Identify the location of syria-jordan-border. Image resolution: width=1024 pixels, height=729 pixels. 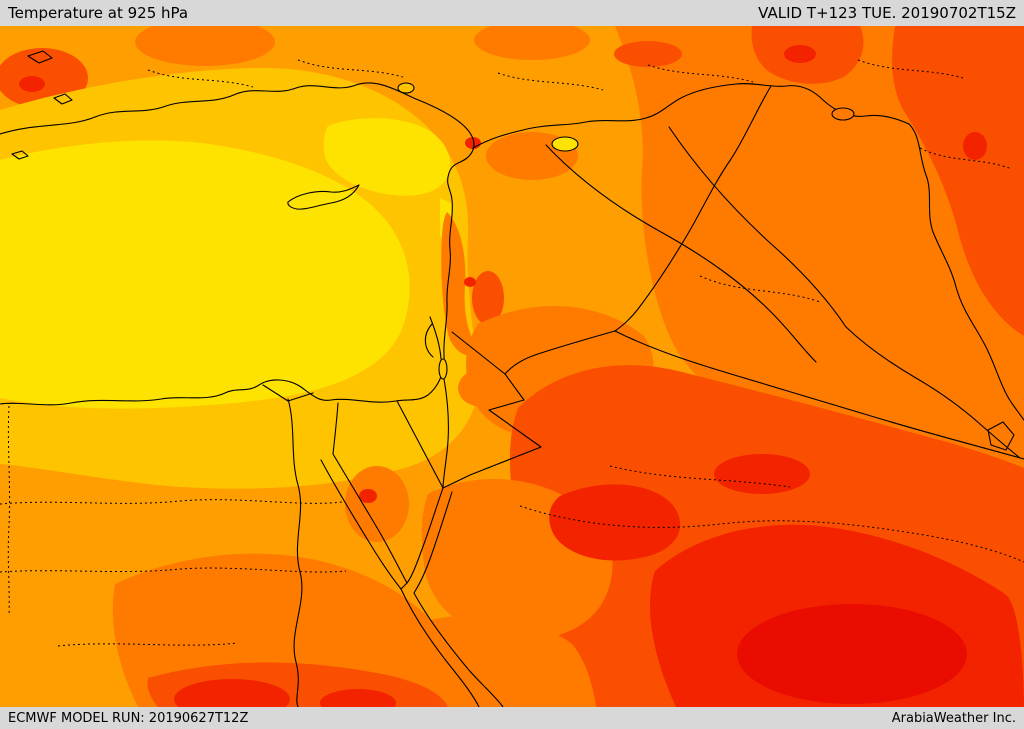
(478, 353).